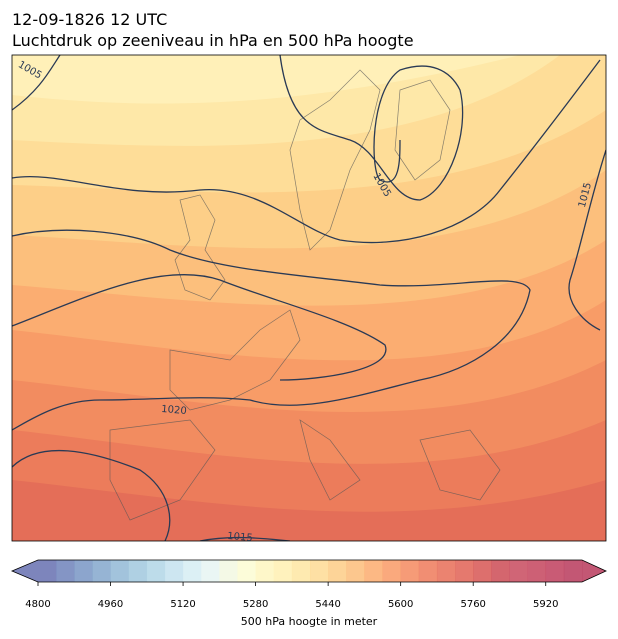 This screenshot has width=618, height=639. What do you see at coordinates (182, 604) in the screenshot?
I see `colorbar-tick-label: 5120` at bounding box center [182, 604].